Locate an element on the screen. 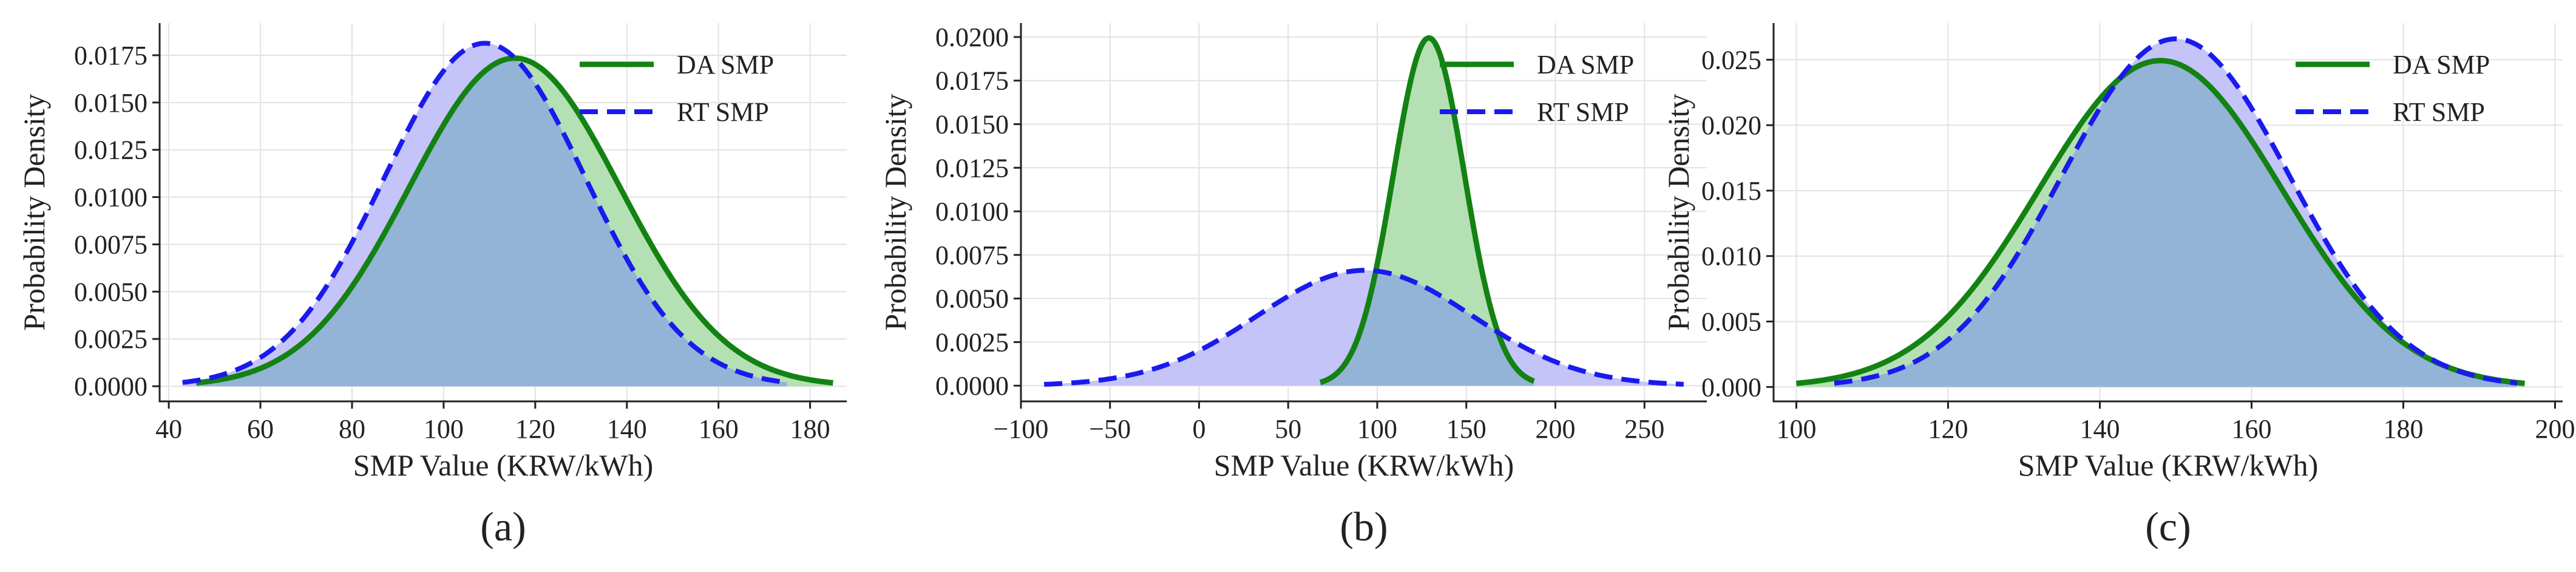 The height and width of the screenshot is (572, 2576). y-tick-label: 0.020 is located at coordinates (1731, 125).